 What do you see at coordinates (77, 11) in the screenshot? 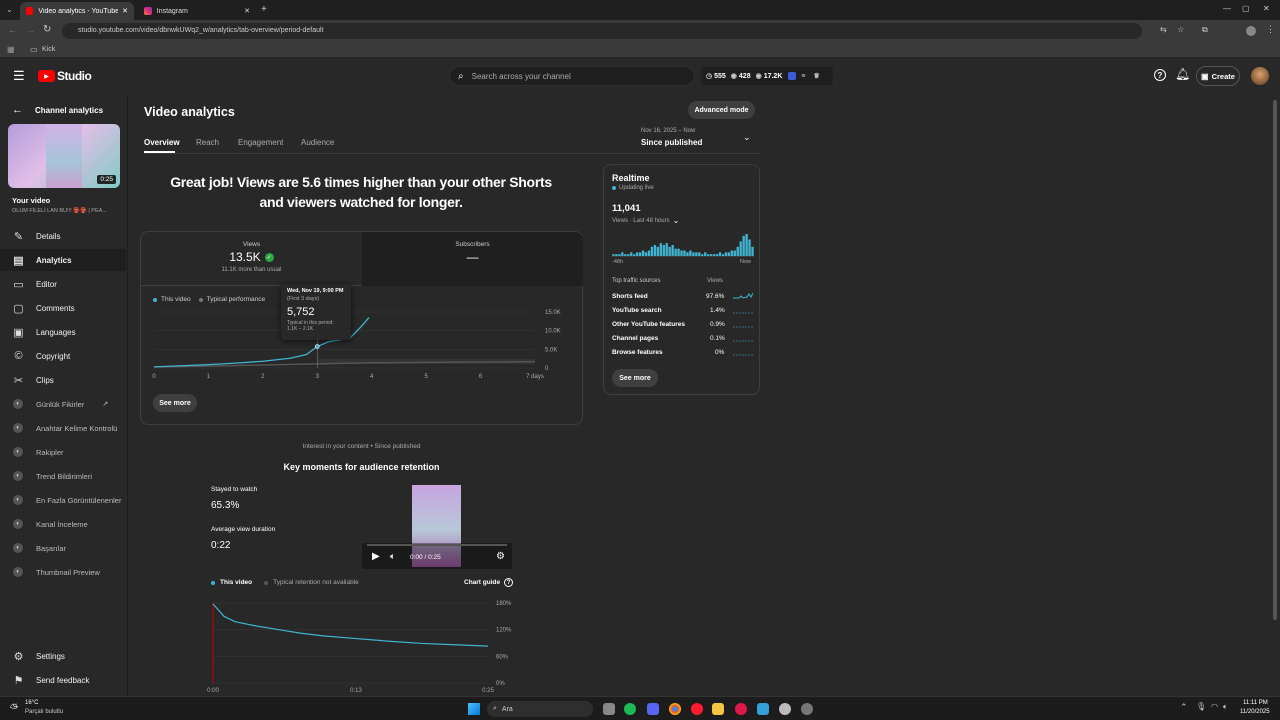
I see `browser-tab-studio: Video analytics - YouTube Studi ✕` at bounding box center [77, 11].